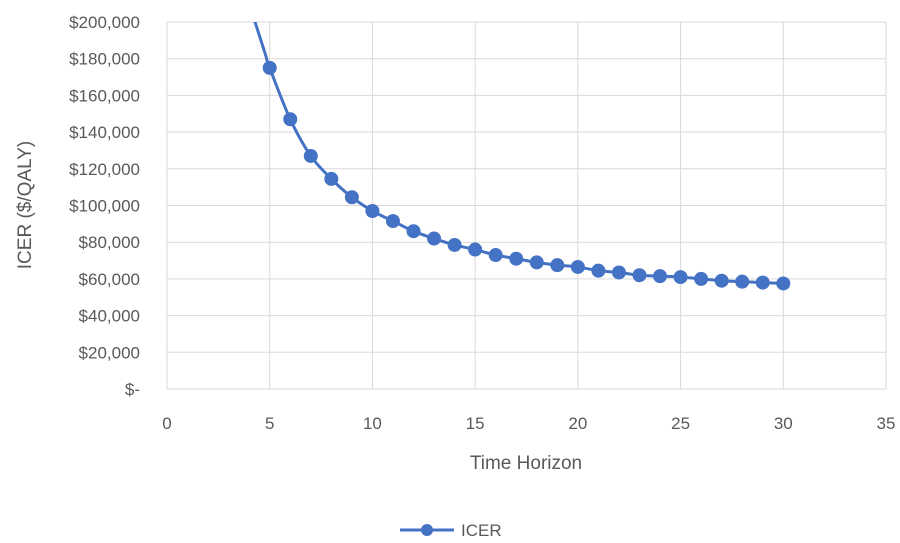 This screenshot has width=900, height=543. What do you see at coordinates (109, 352) in the screenshot?
I see `y-tick-label: $20,000` at bounding box center [109, 352].